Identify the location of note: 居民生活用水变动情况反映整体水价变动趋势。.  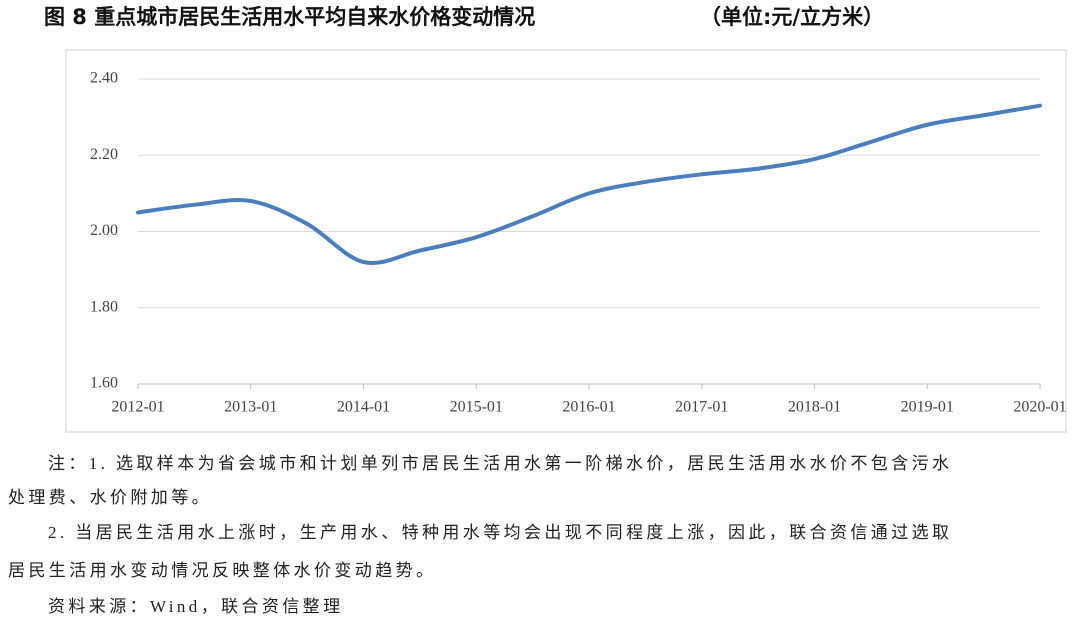
(222, 570).